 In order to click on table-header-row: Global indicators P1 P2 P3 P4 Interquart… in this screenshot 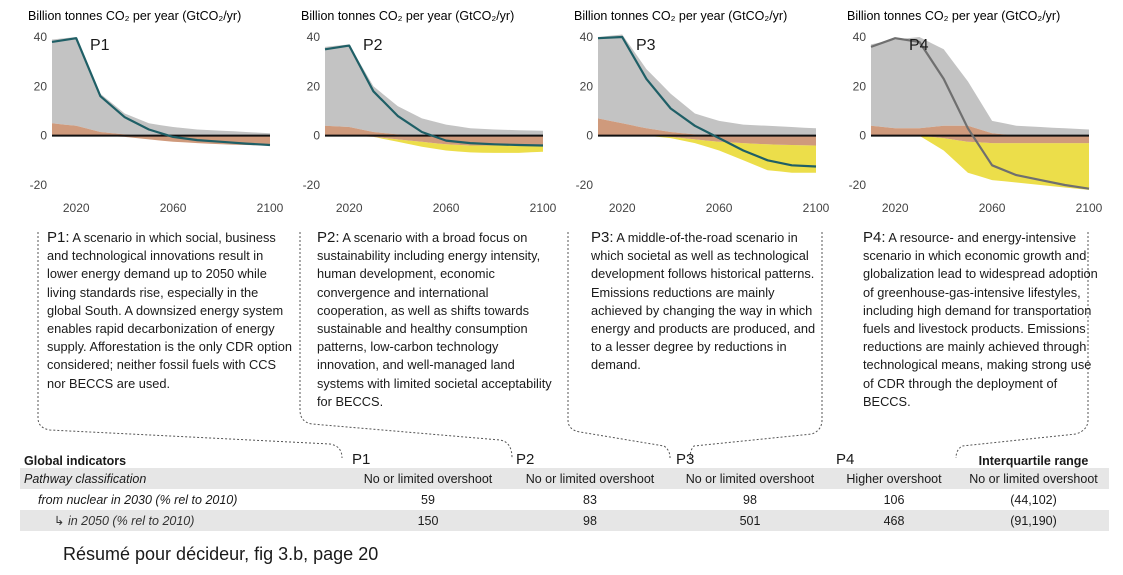, I will do `click(564, 455)`.